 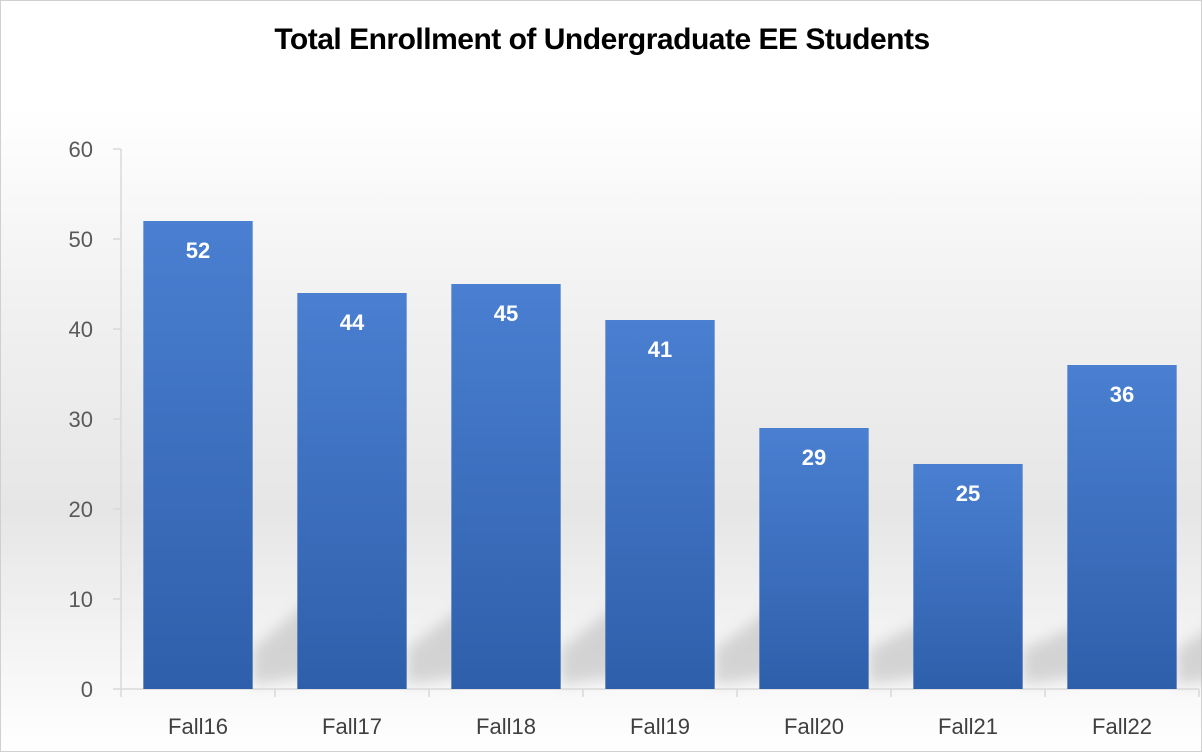 I want to click on x-tick-label: Fall17, so click(x=352, y=726).